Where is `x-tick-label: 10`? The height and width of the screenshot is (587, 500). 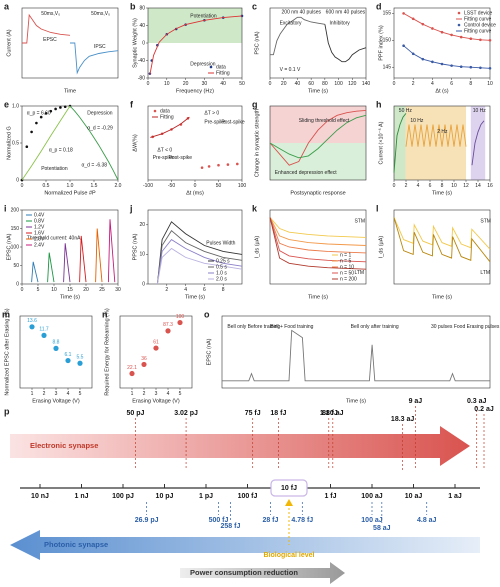
x-tick-label: 10 is located at coordinates (54, 290).